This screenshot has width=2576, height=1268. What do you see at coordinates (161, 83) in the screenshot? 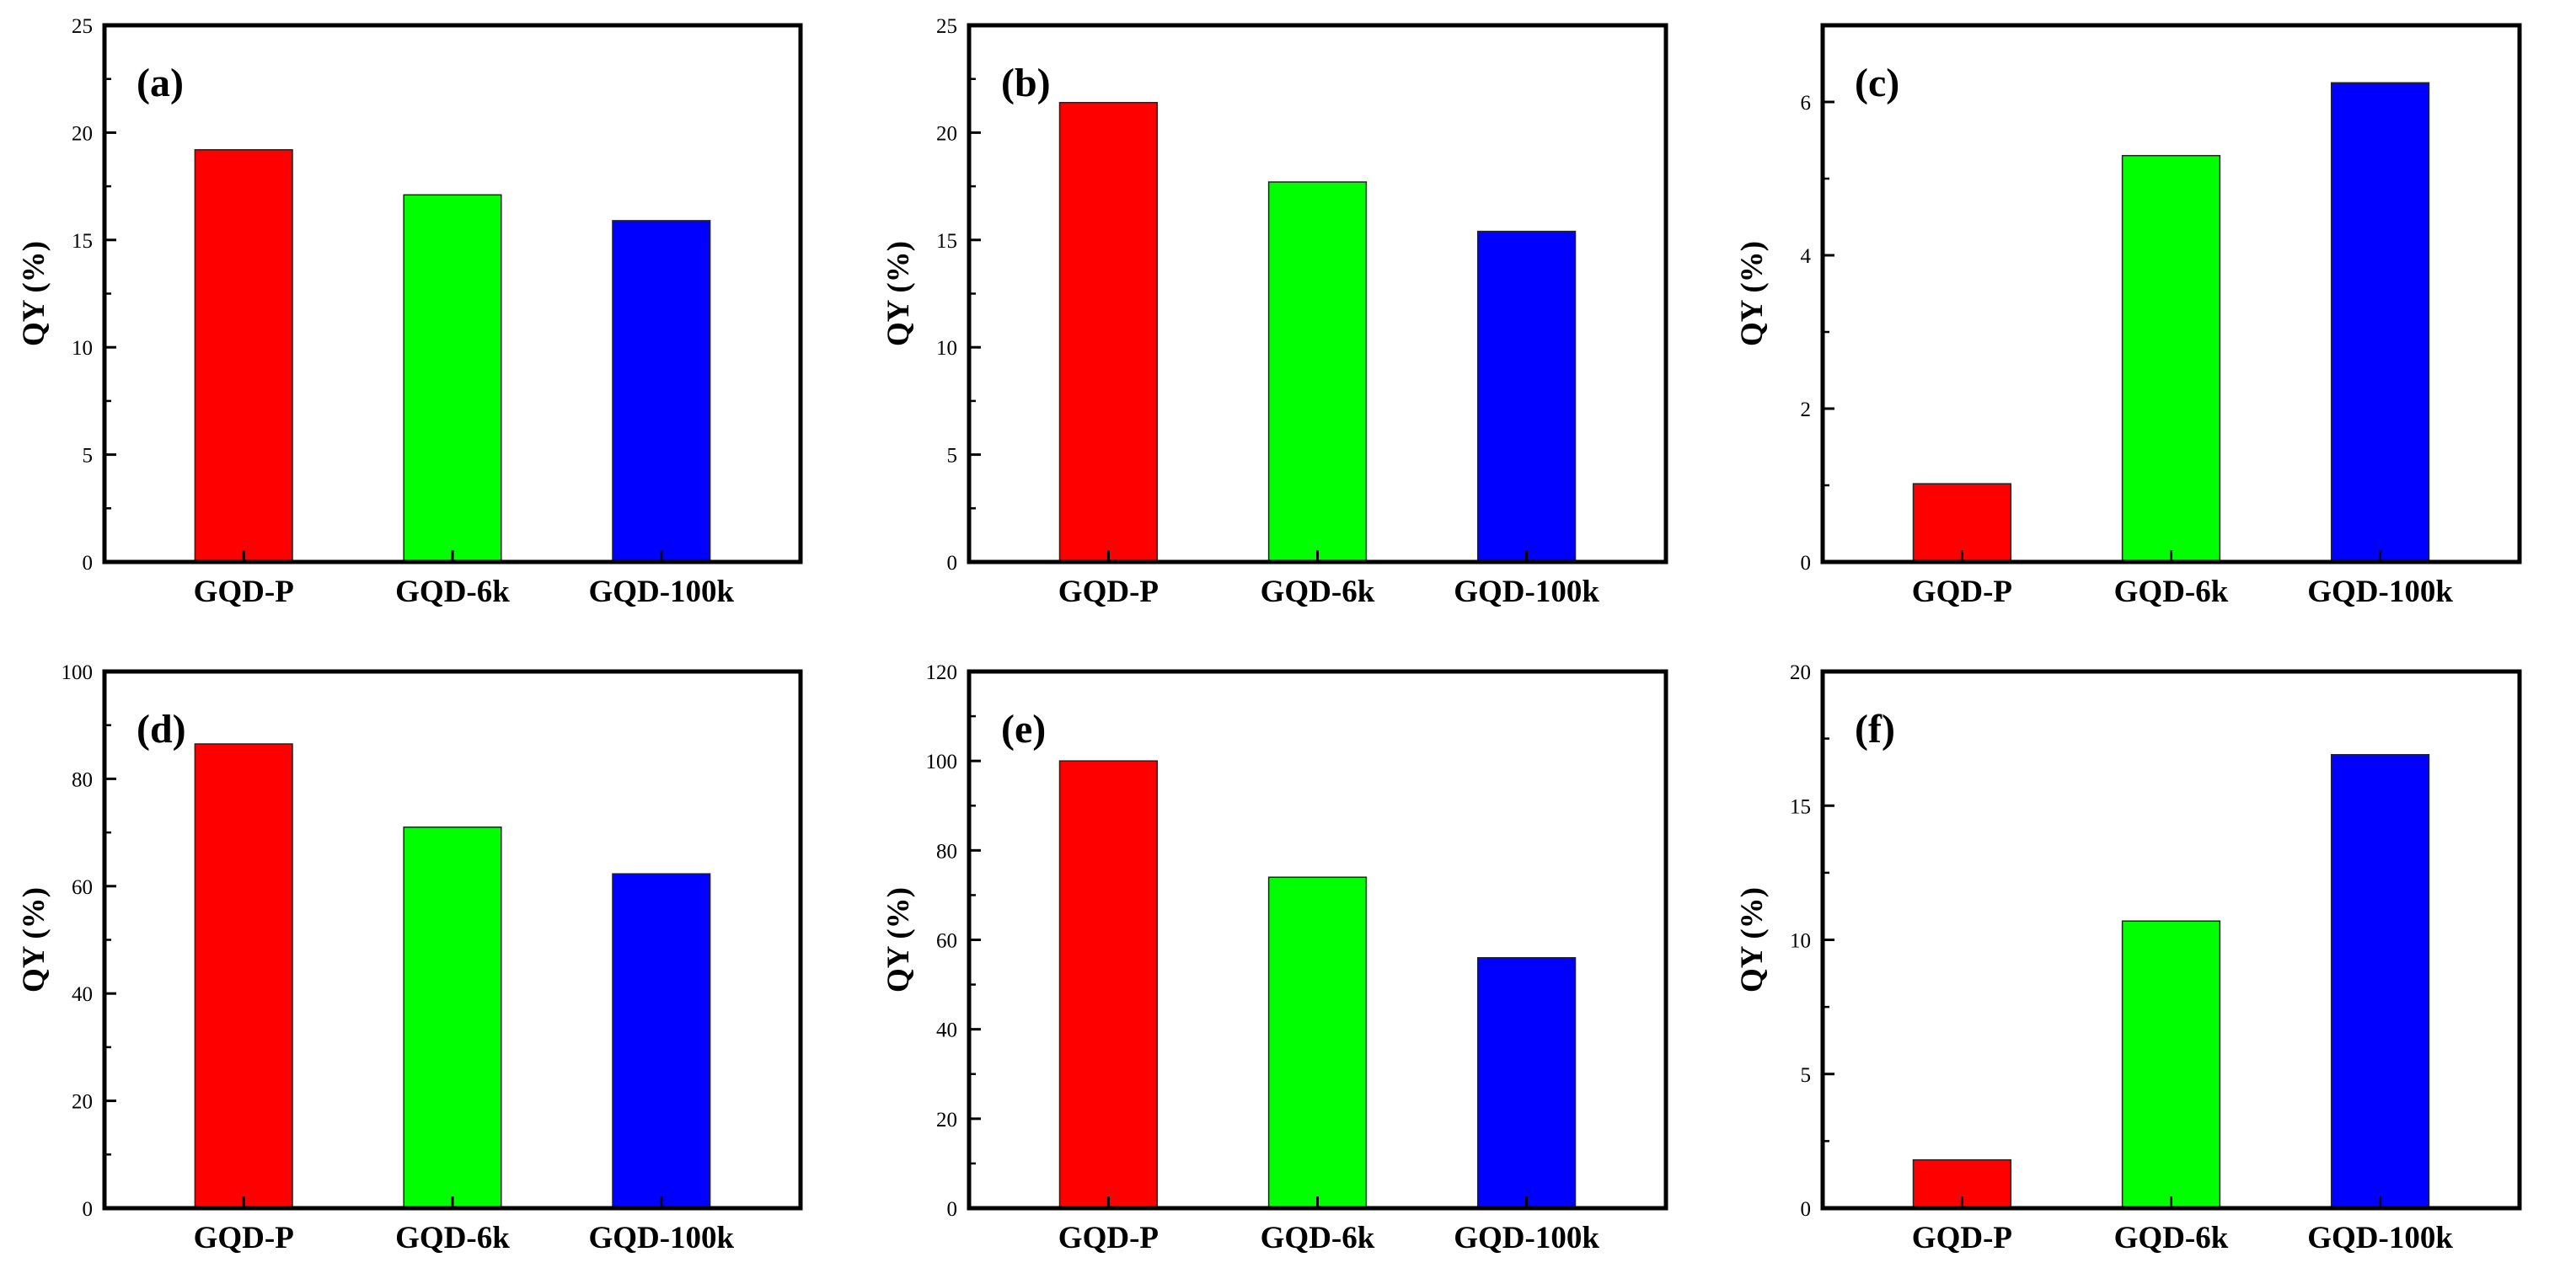
I see `panel-label: (a)` at bounding box center [161, 83].